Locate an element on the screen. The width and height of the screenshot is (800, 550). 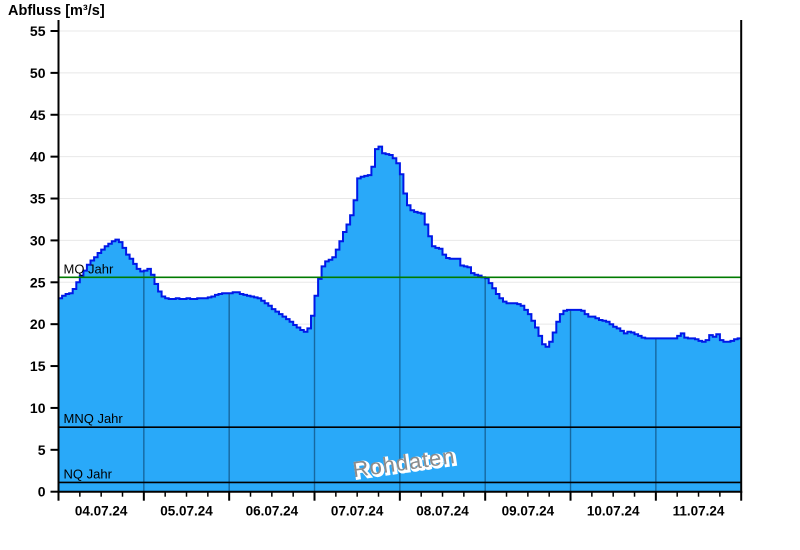
x-tick-label: 08.07.24 is located at coordinates (442, 511).